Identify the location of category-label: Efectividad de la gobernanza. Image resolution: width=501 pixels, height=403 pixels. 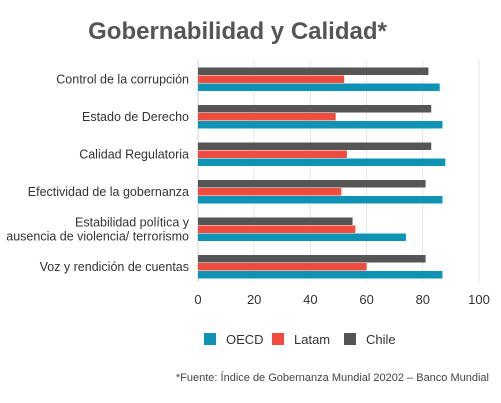
(108, 192).